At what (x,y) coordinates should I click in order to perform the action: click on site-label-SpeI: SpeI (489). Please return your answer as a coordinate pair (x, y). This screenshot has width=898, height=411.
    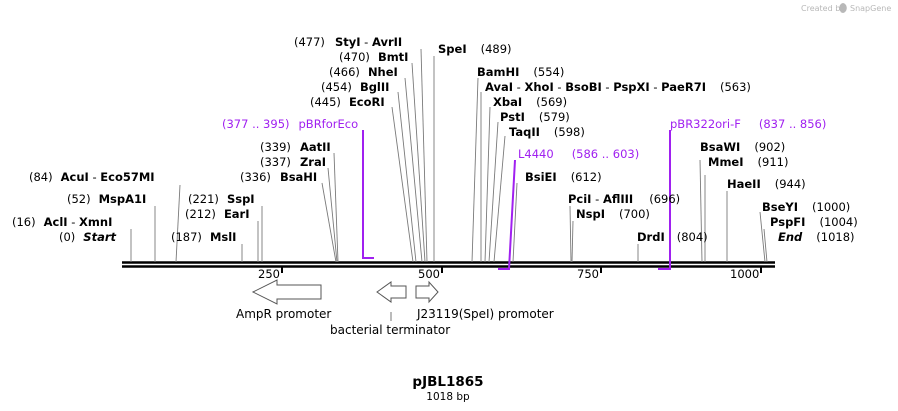
    Looking at the image, I should click on (475, 49).